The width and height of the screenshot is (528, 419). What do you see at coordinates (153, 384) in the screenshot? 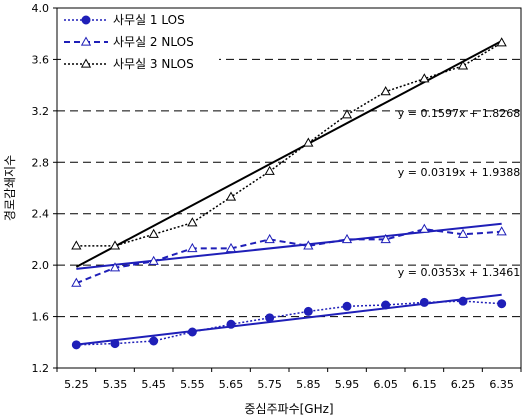
I see `x-tick-label: 5.45` at bounding box center [153, 384].